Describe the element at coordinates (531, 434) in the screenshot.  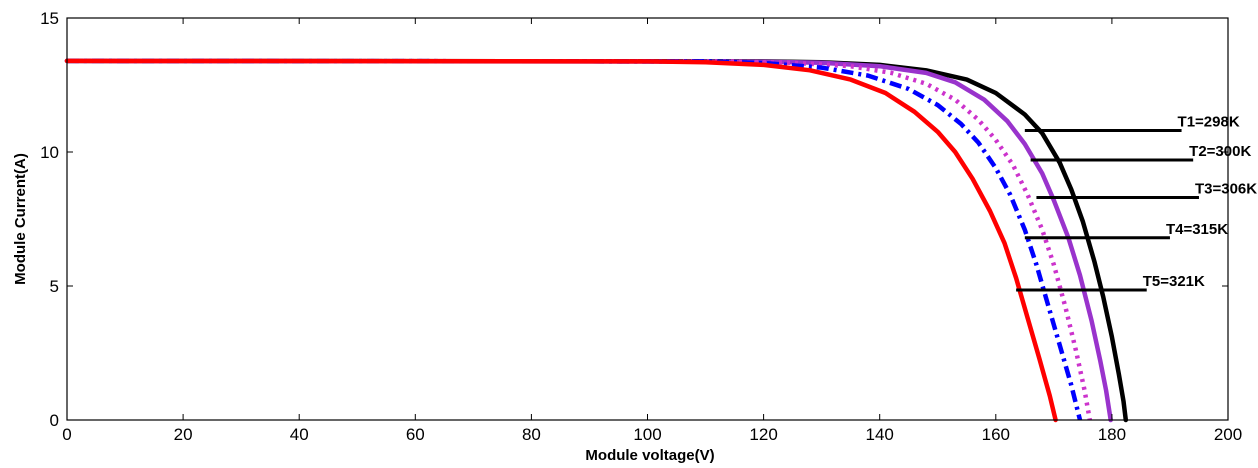
I see `x-tick-label: 80` at that location.